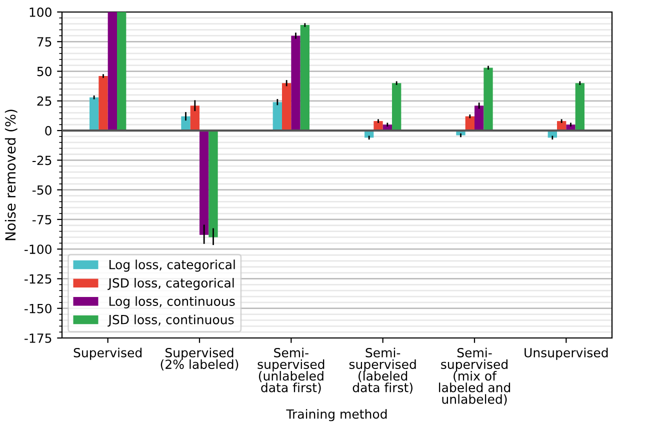 This screenshot has width=645, height=430. What do you see at coordinates (44, 101) in the screenshot?
I see `y-tick-label: 25` at bounding box center [44, 101].